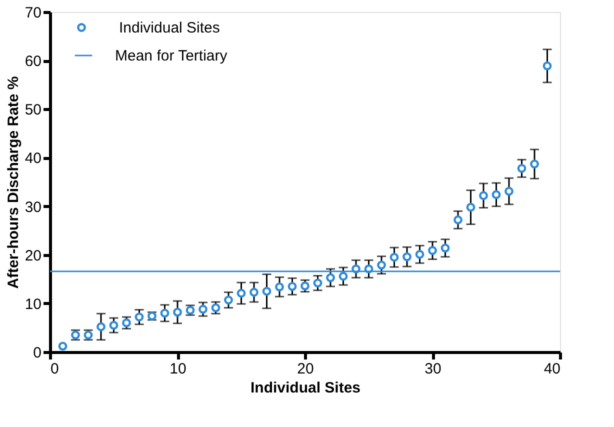 Image resolution: width=614 pixels, height=427 pixels. What do you see at coordinates (37, 353) in the screenshot?
I see `y-tick-label: 0` at bounding box center [37, 353].